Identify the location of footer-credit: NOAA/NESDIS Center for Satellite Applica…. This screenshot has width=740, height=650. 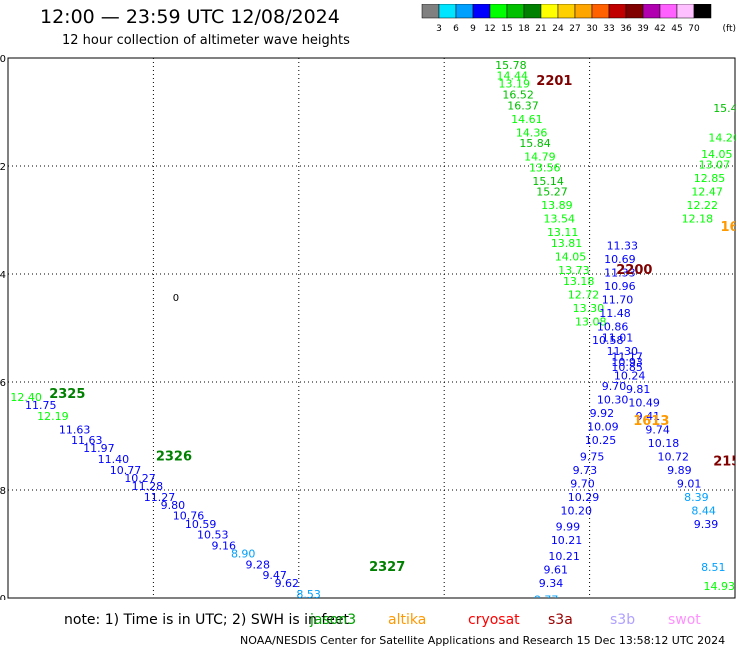
(483, 640).